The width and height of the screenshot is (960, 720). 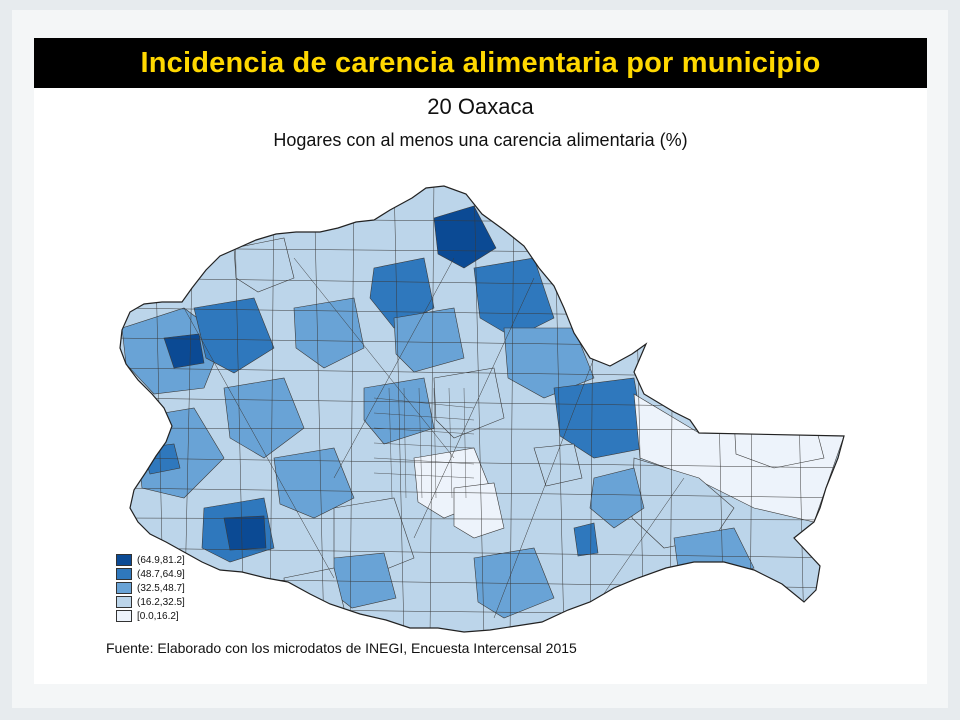 I want to click on legend-item: (16.2,32.5], so click(x=150, y=602).